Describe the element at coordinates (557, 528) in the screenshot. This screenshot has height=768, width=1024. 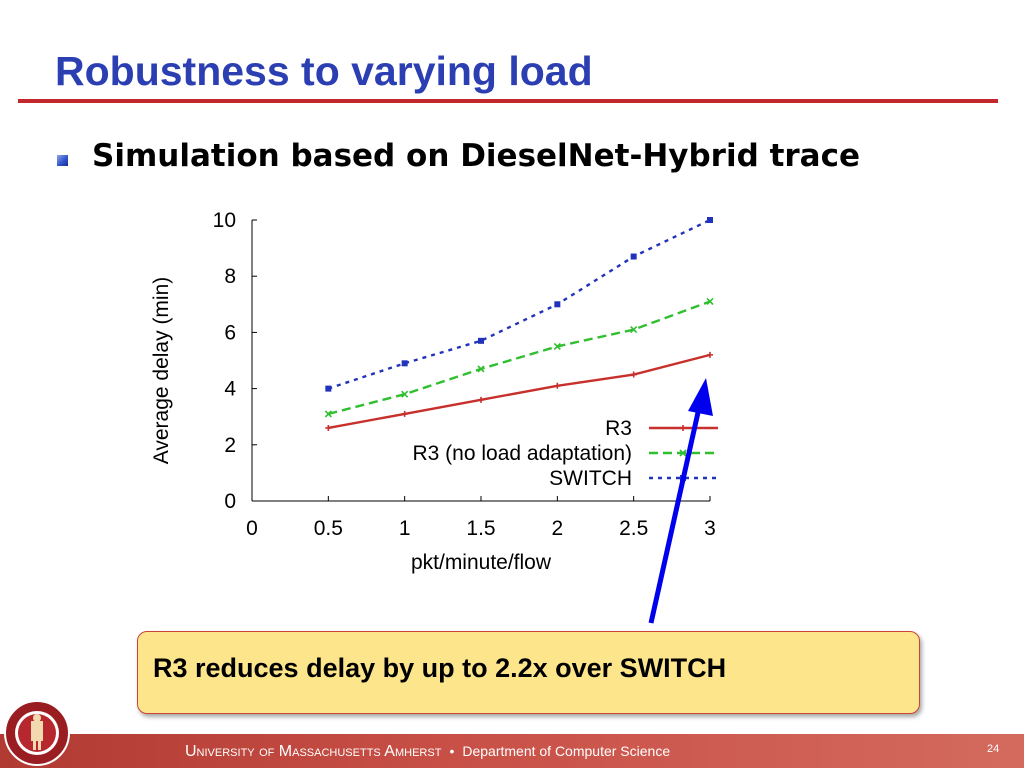
I see `x-tick-label: 2` at that location.